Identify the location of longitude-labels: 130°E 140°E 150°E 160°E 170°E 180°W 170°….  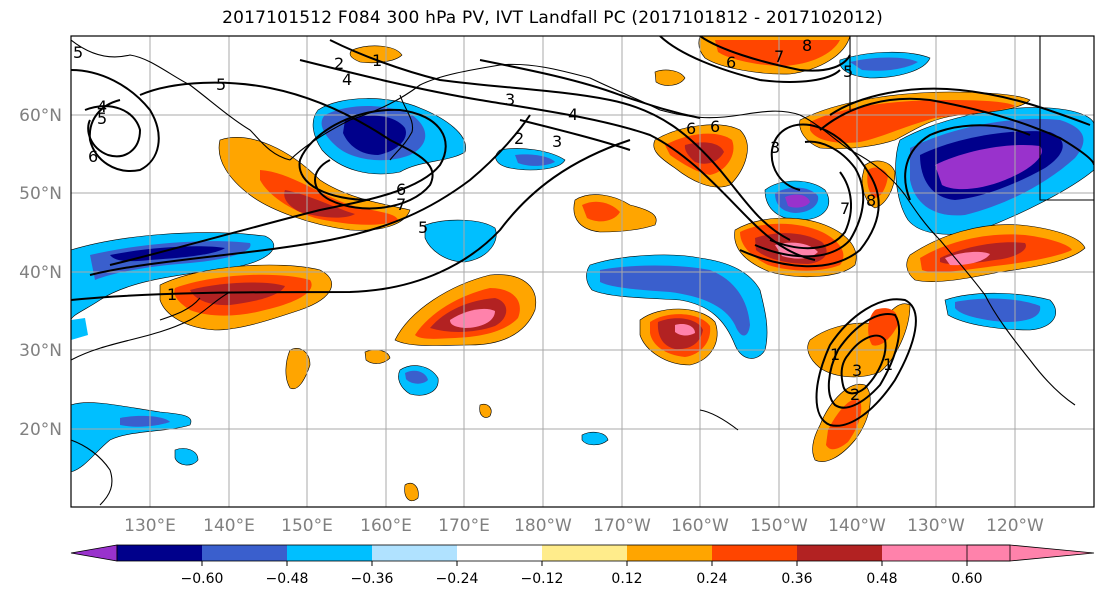
(584, 526).